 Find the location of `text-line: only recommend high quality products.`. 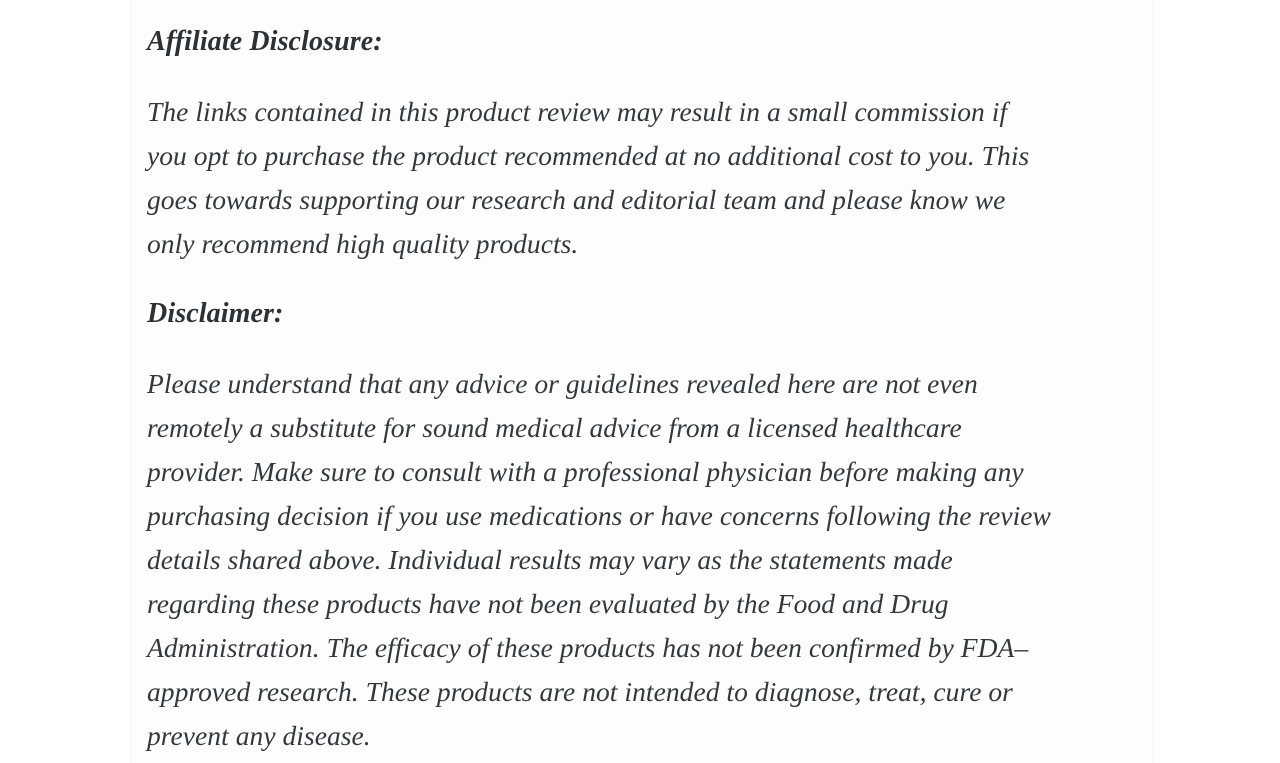

text-line: only recommend high quality products. is located at coordinates (363, 243).